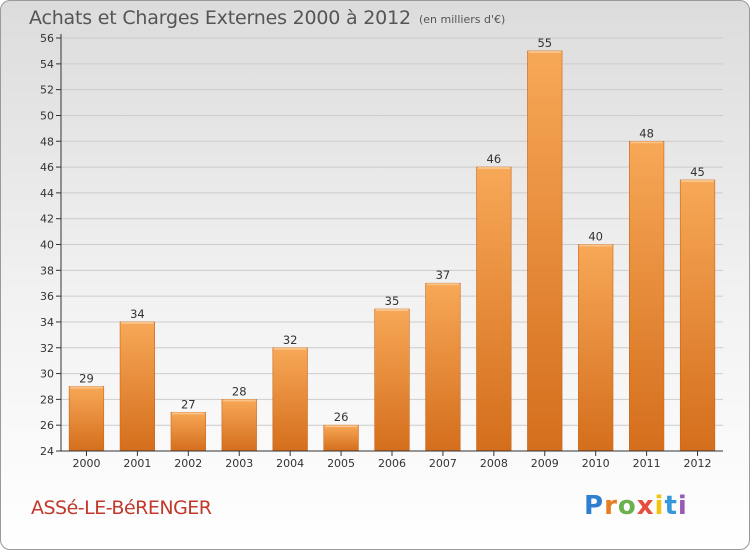  What do you see at coordinates (392, 301) in the screenshot?
I see `data-label: 35` at bounding box center [392, 301].